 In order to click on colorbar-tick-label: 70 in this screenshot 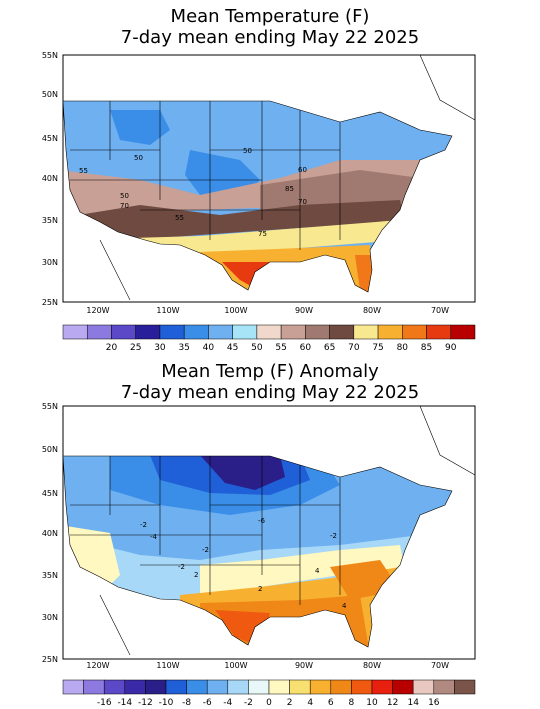, I will do `click(354, 348)`.